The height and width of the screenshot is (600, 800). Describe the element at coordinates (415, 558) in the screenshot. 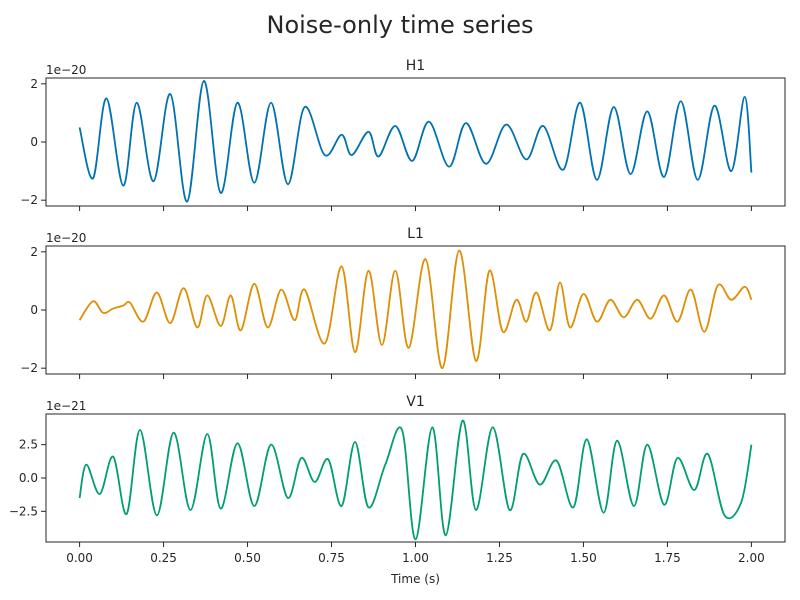

I see `x-tick-label: 1.00` at that location.